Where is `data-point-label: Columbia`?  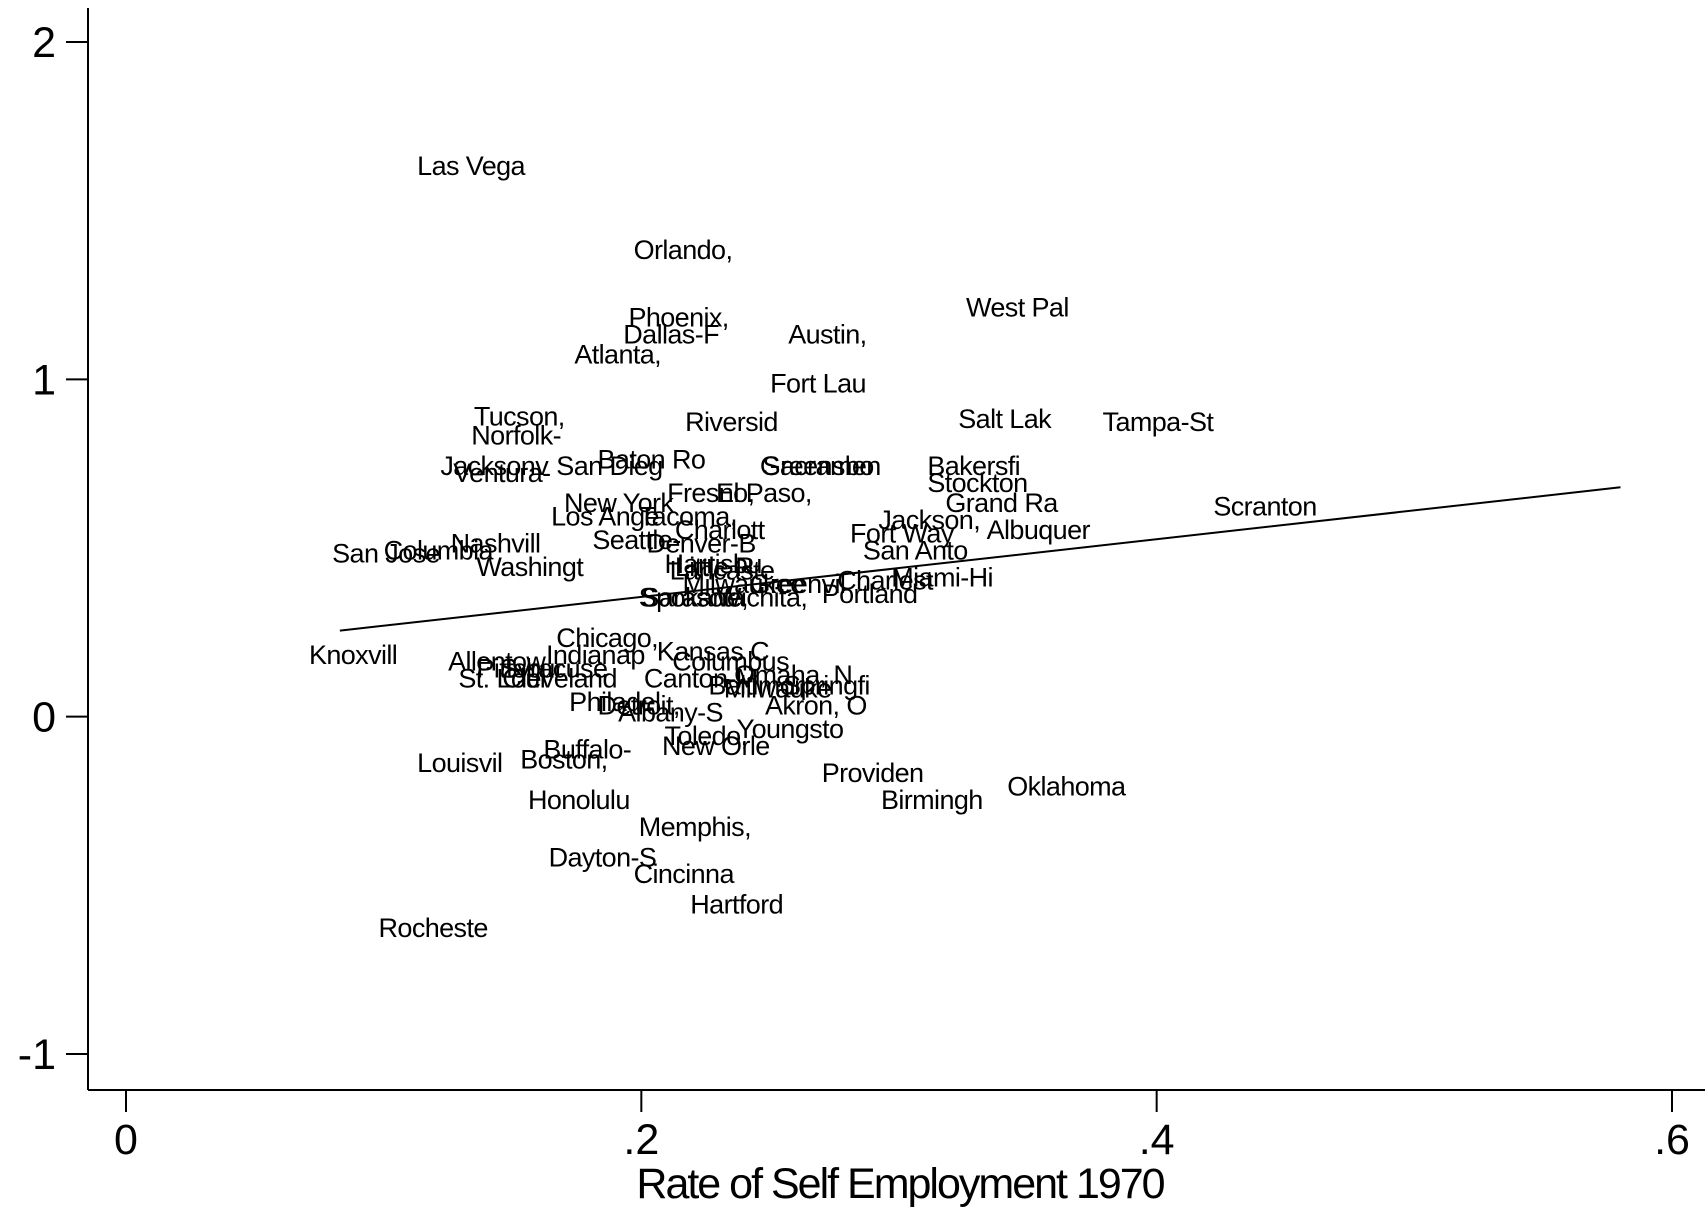
data-point-label: Columbia is located at coordinates (439, 550).